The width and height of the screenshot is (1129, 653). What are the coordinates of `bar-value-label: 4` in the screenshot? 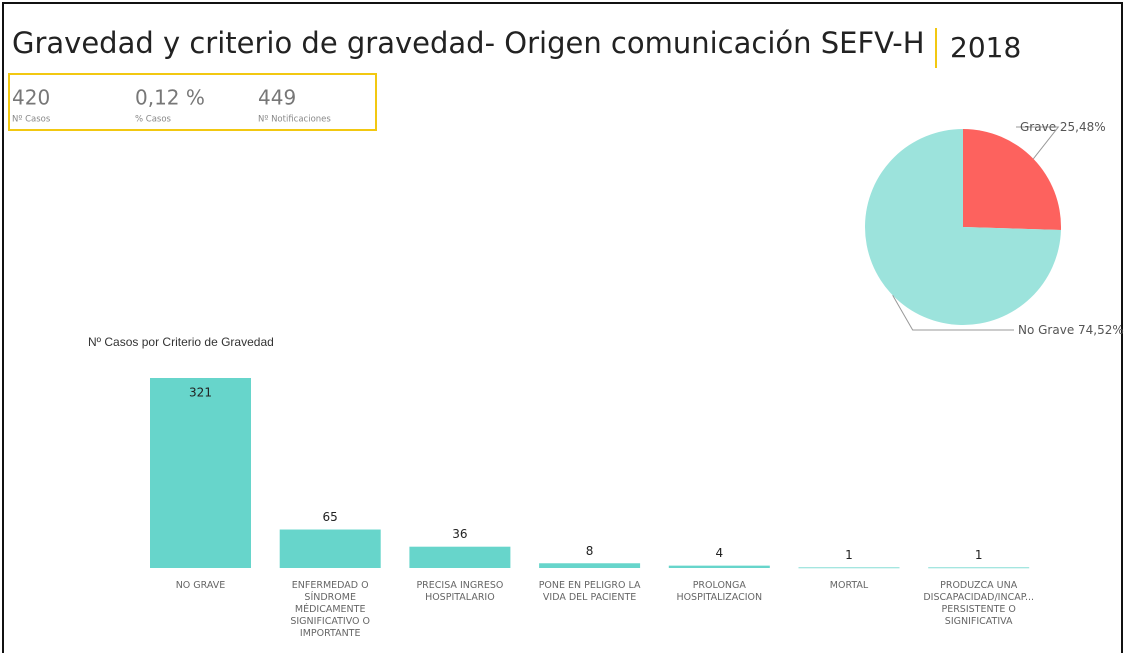 It's located at (719, 553).